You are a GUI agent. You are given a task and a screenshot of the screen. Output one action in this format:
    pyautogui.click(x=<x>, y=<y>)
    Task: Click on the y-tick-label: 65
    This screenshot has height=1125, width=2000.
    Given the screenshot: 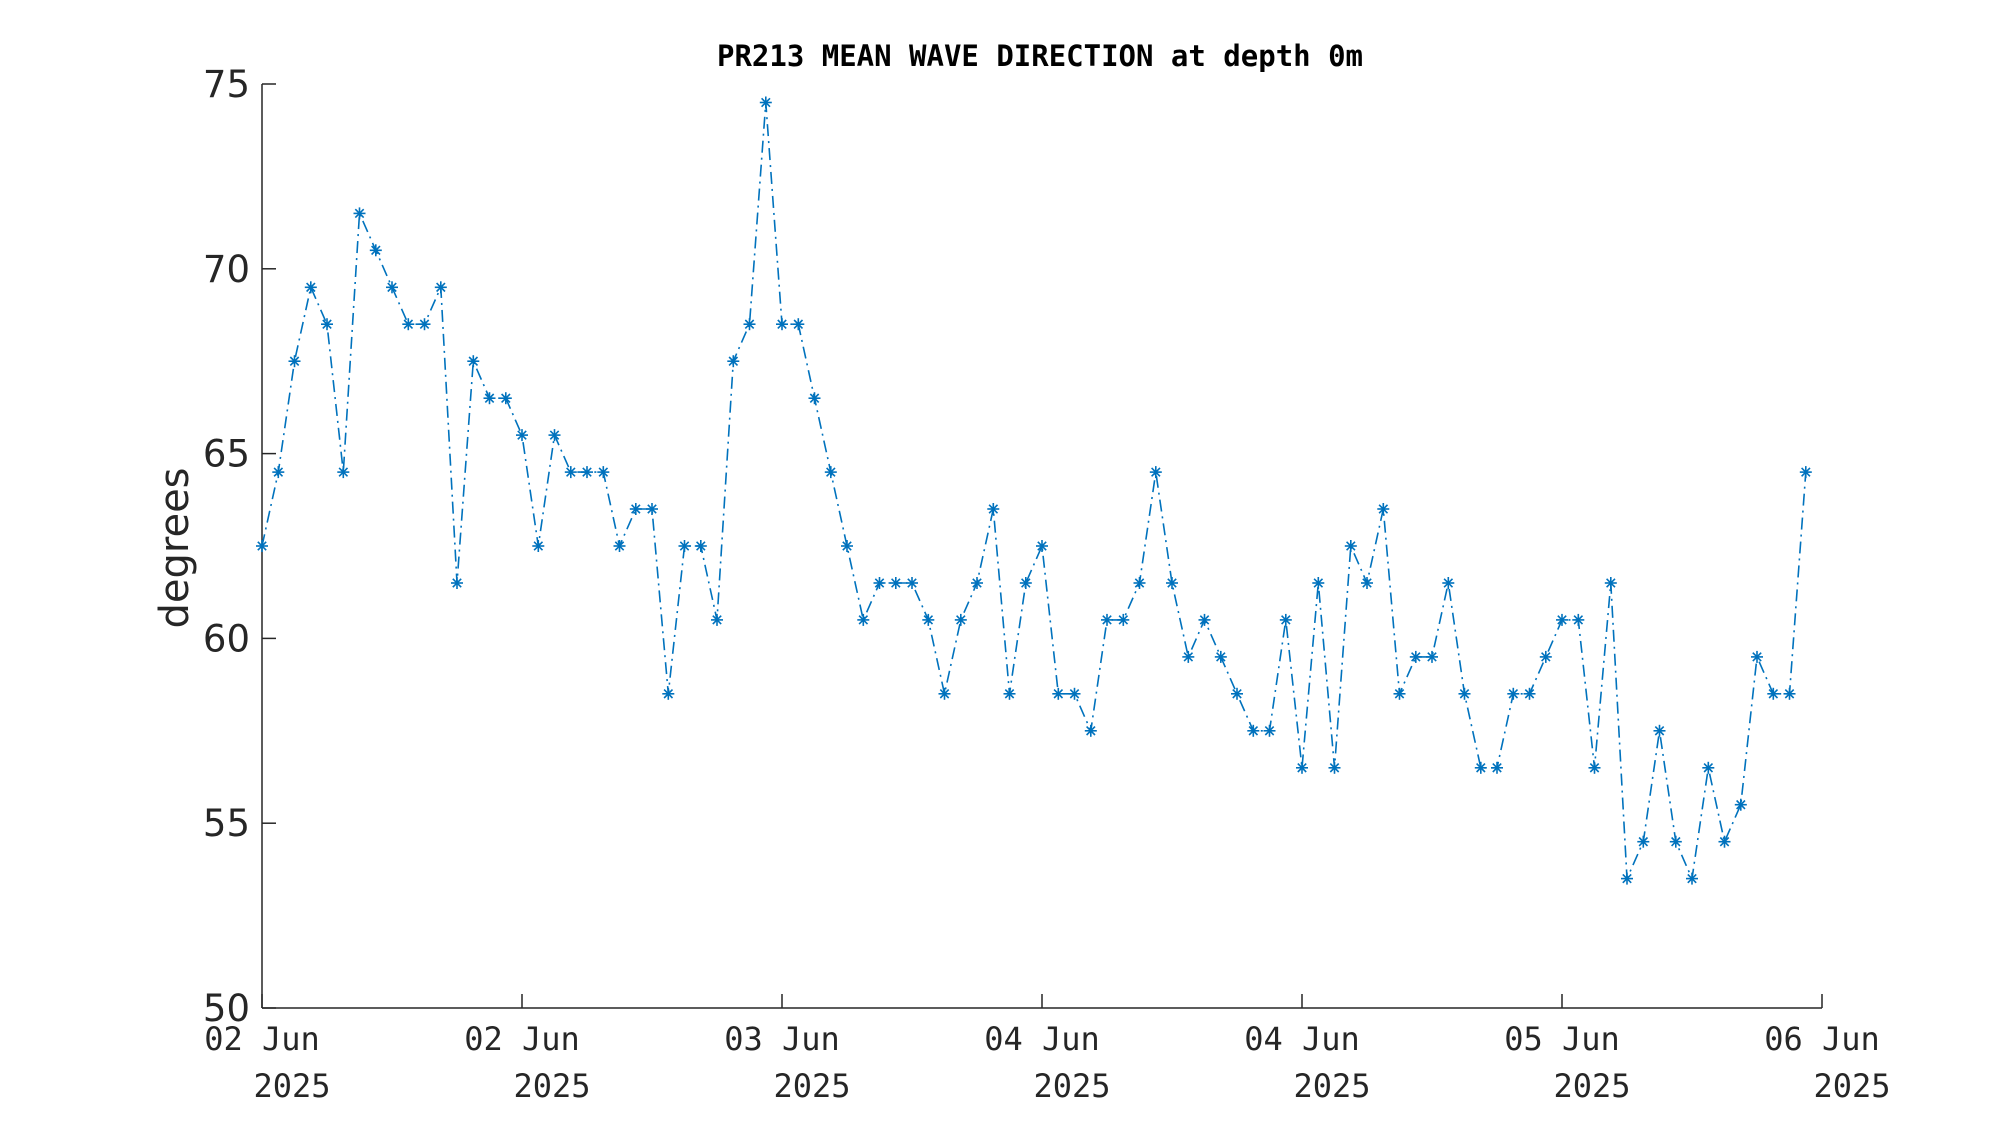 What is the action you would take?
    pyautogui.click(x=226, y=454)
    